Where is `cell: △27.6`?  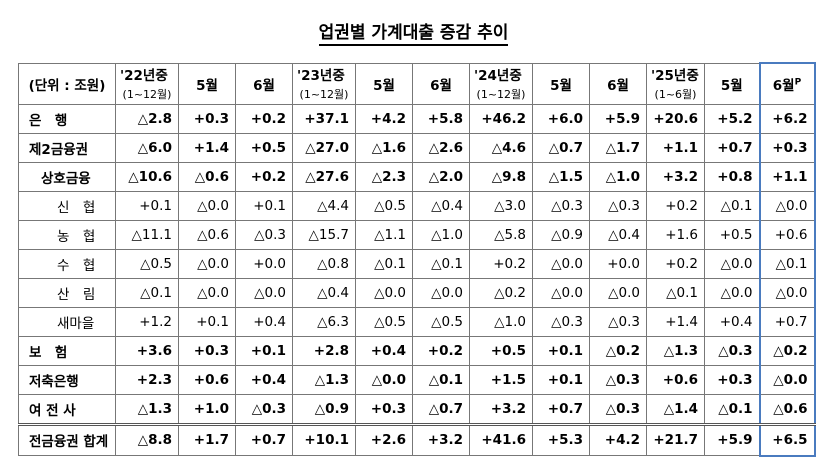
cell: △27.6 is located at coordinates (324, 176).